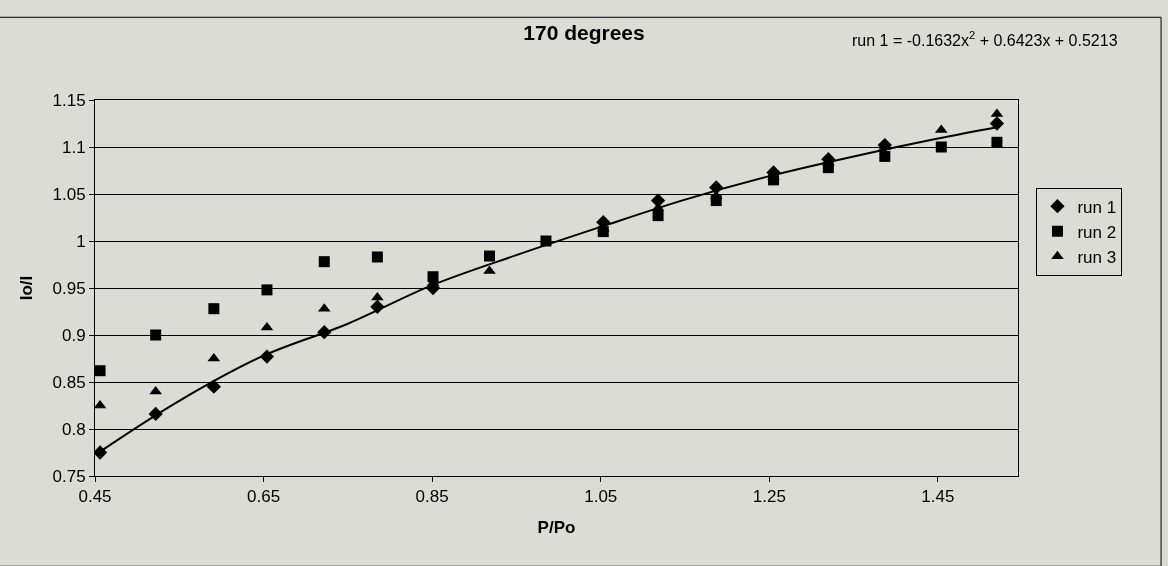 Image resolution: width=1168 pixels, height=566 pixels. I want to click on x-tick-label: 1.05, so click(601, 497).